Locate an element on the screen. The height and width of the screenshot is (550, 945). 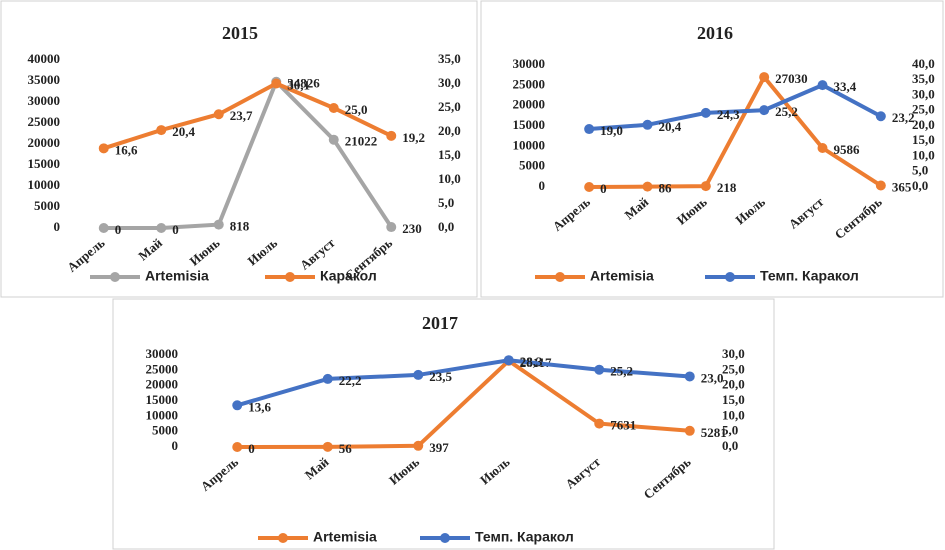
data-label: 56 is located at coordinates (346, 448).